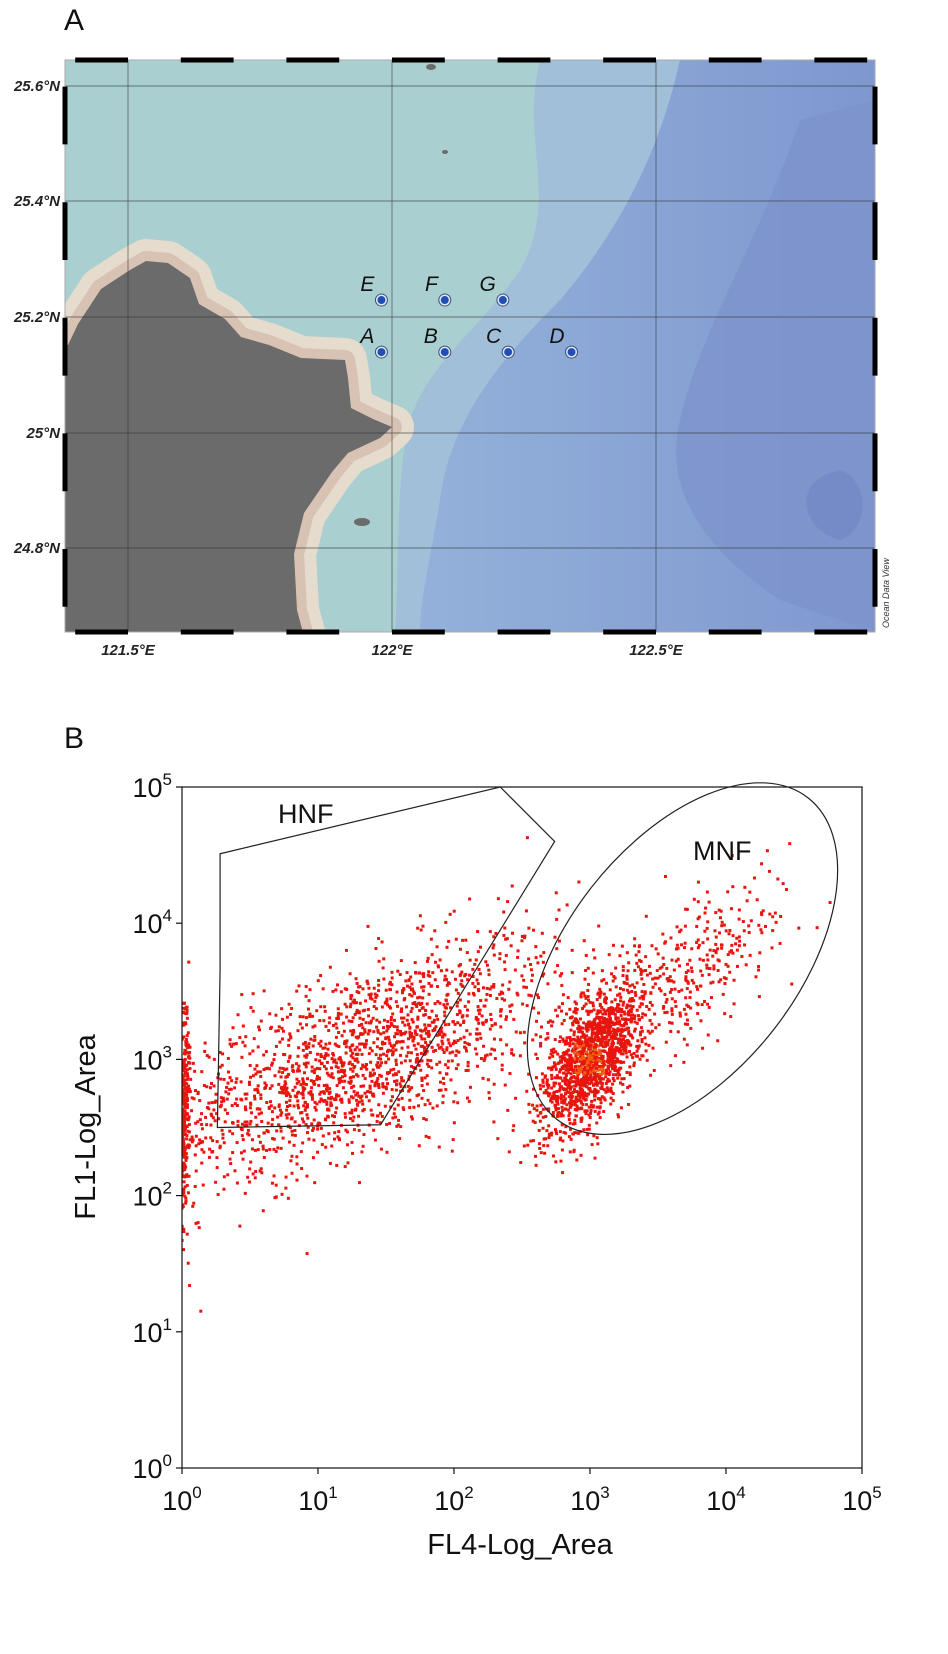 Image resolution: width=948 pixels, height=1654 pixels. What do you see at coordinates (682, 959) in the screenshot?
I see `gate-mnf` at bounding box center [682, 959].